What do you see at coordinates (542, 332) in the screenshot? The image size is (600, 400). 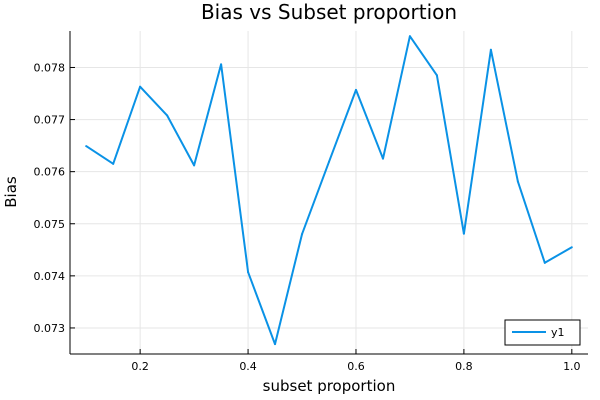 I see `legend: y1` at bounding box center [542, 332].